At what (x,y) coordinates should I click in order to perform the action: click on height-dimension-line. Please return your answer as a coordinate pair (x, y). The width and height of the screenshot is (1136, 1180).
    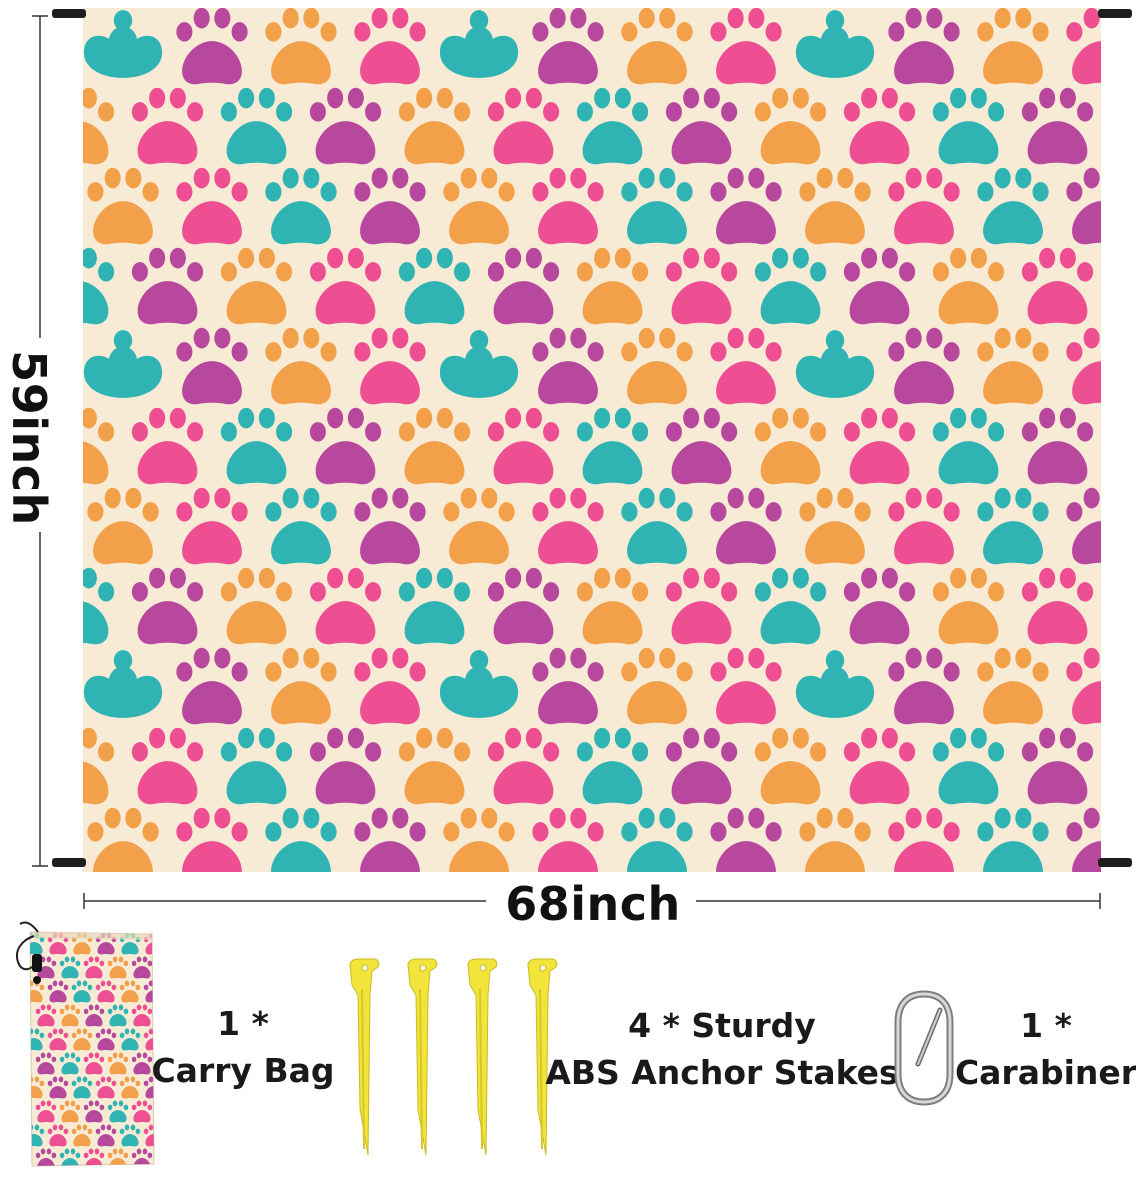
    Looking at the image, I should click on (40, 441).